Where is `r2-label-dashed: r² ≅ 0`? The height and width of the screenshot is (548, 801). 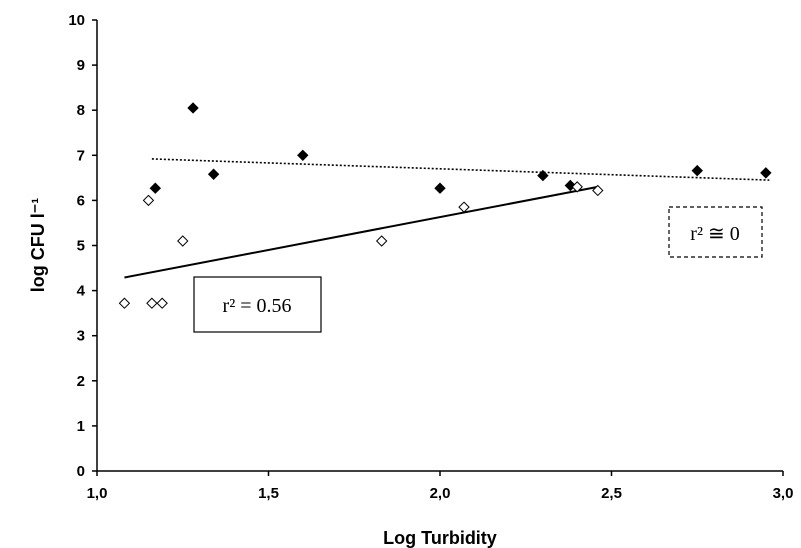 r2-label-dashed: r² ≅ 0 is located at coordinates (714, 234).